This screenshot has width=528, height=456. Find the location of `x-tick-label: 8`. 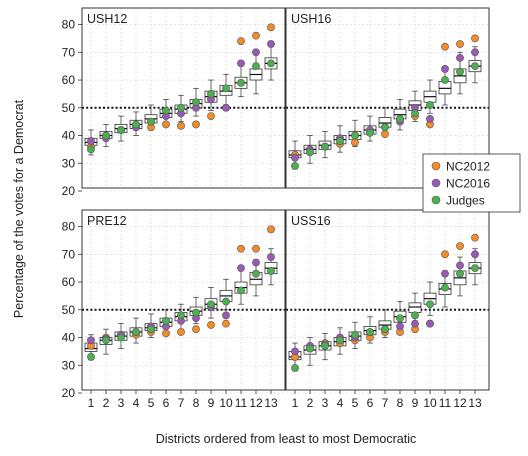

x-tick-label: 8 is located at coordinates (400, 403).